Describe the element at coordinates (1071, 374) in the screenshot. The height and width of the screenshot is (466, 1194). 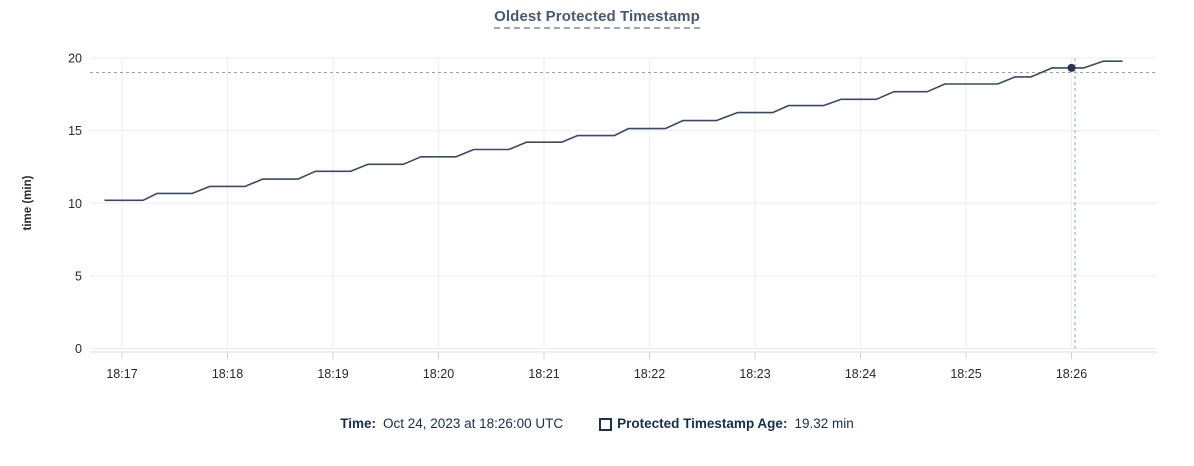
I see `x-tick-label: 18:26` at that location.